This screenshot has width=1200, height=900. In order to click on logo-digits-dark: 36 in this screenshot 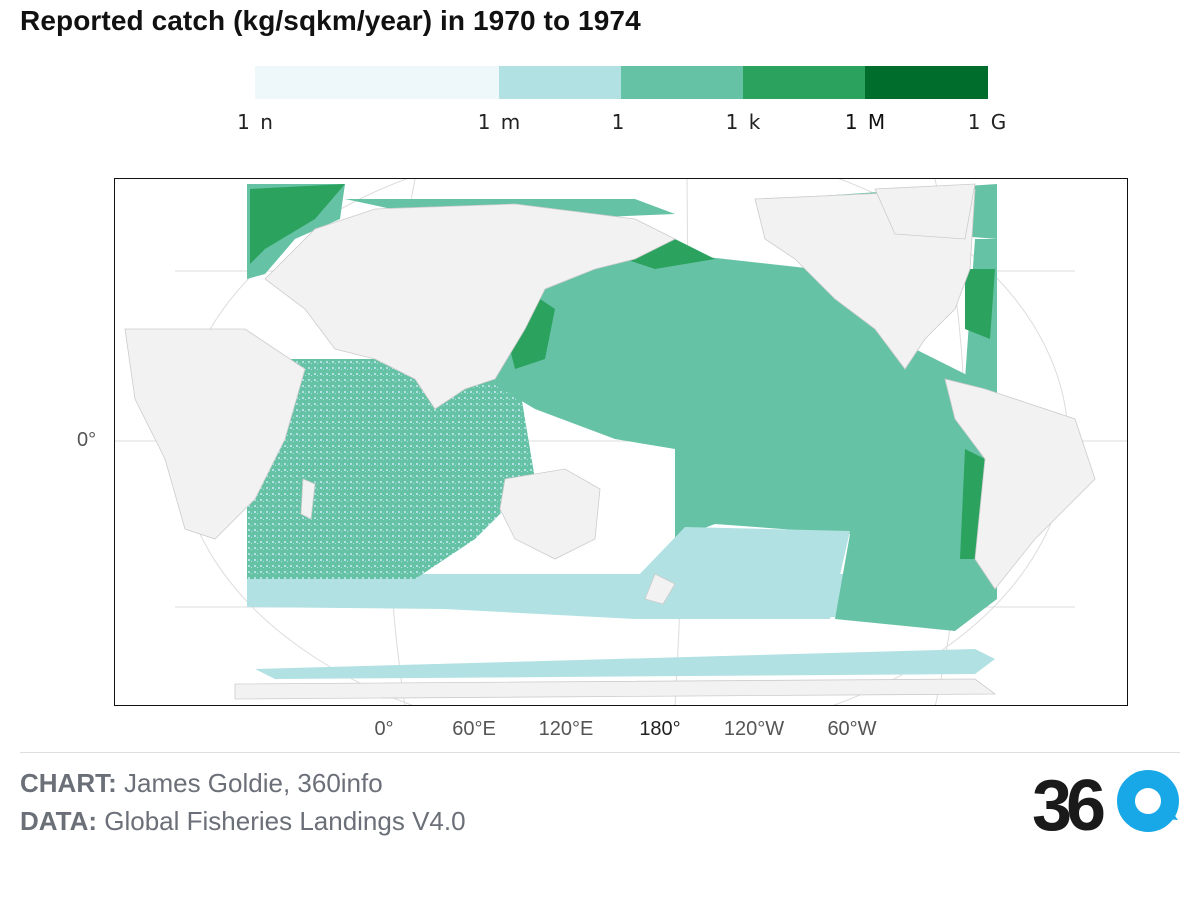, I will do `click(1068, 803)`.